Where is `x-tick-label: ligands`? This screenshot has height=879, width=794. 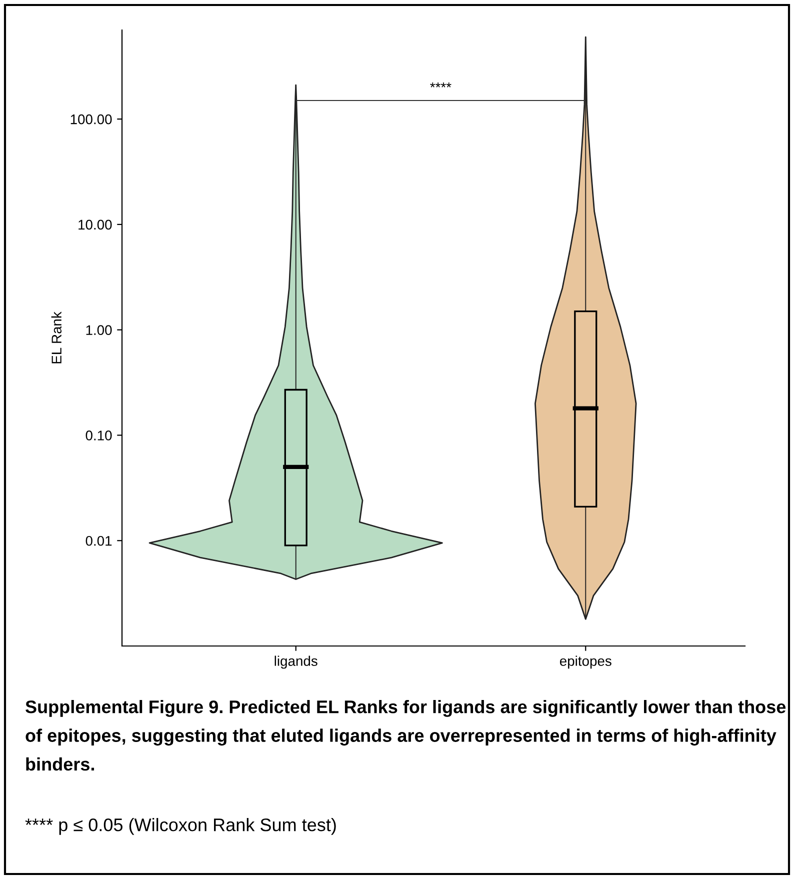 x-tick-label: ligands is located at coordinates (296, 662).